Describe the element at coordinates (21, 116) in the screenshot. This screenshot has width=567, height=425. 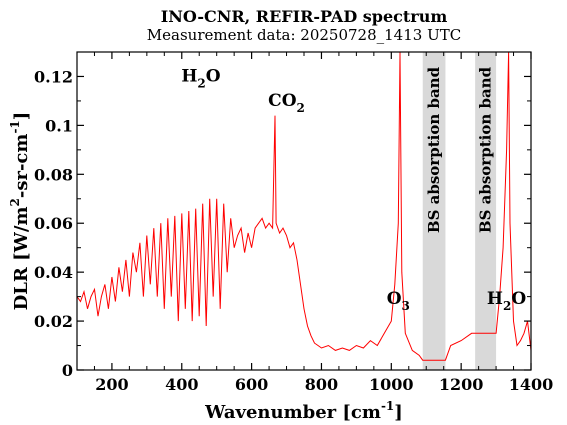
I see `y-axis-label-close: ]` at that location.